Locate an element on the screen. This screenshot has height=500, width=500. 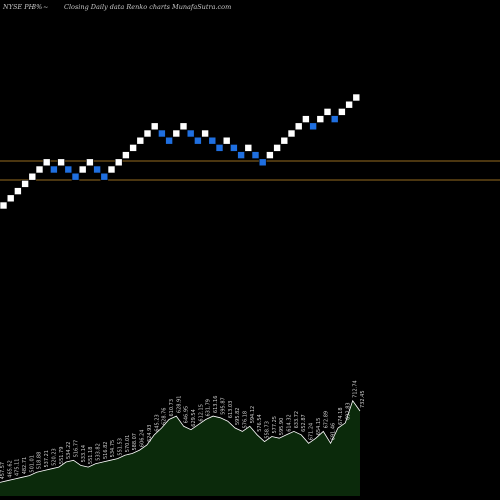
price-label: 516.82 is located at coordinates (106, 451).